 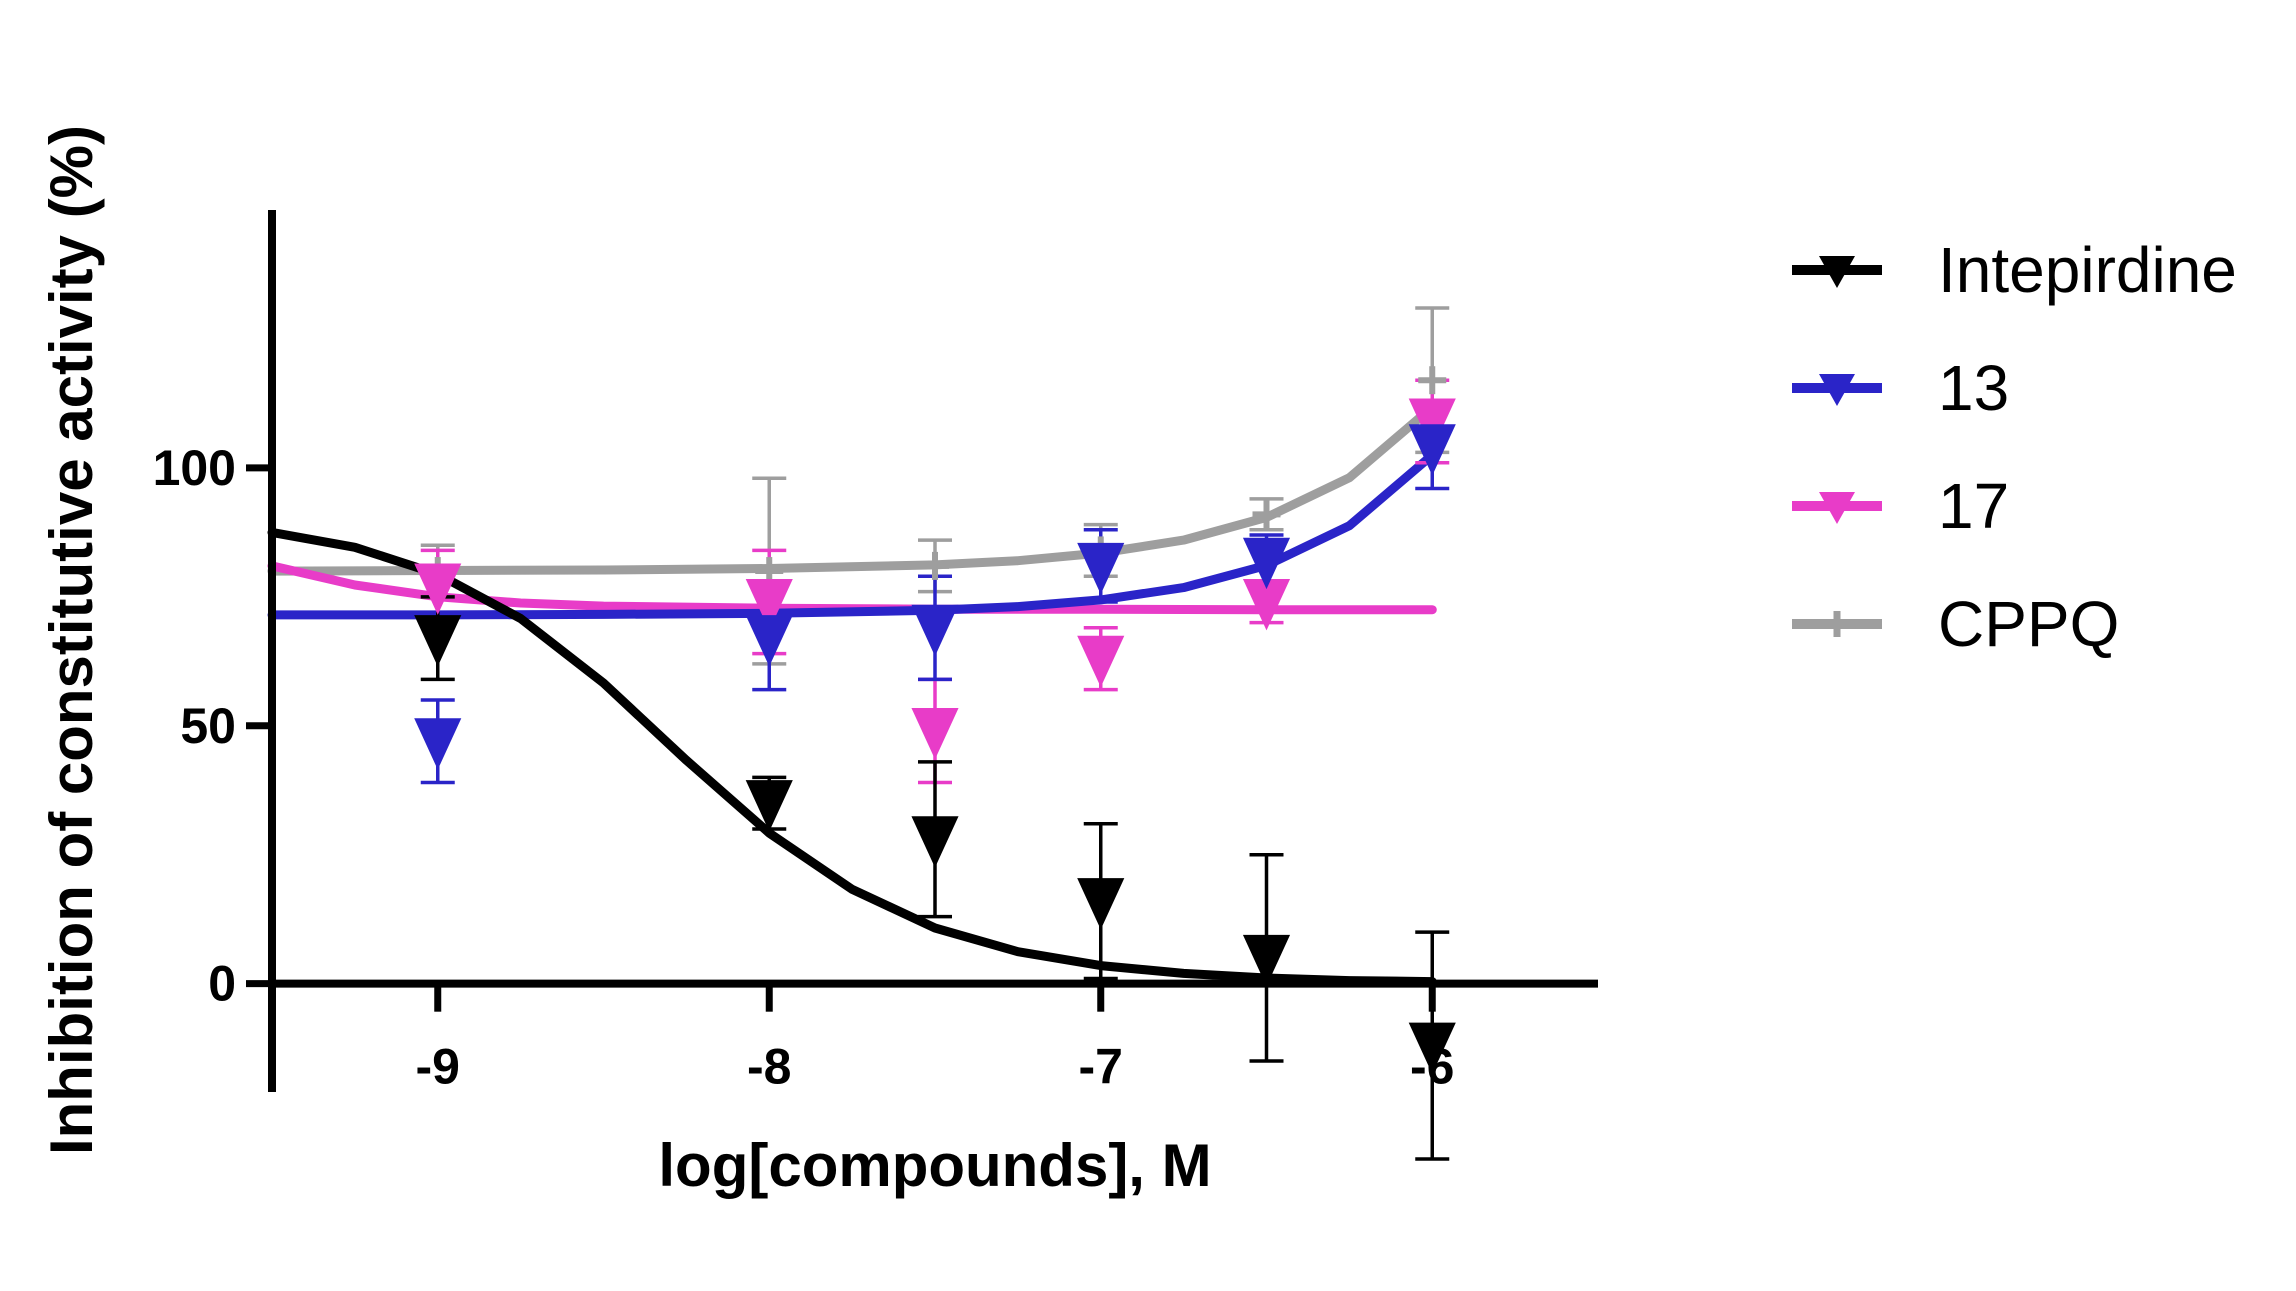 I want to click on fit-curve-cppq, so click(x=852, y=489).